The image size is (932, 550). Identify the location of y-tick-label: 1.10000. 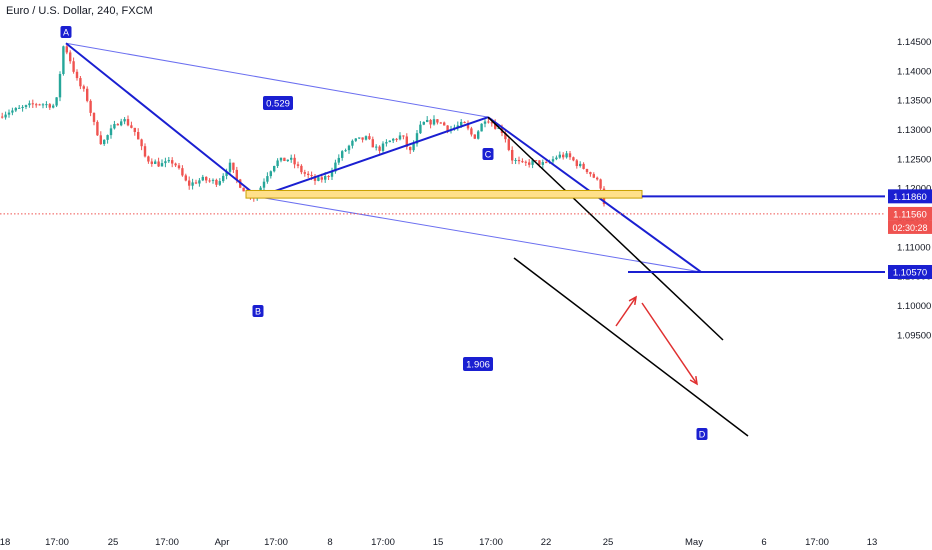
(914, 306).